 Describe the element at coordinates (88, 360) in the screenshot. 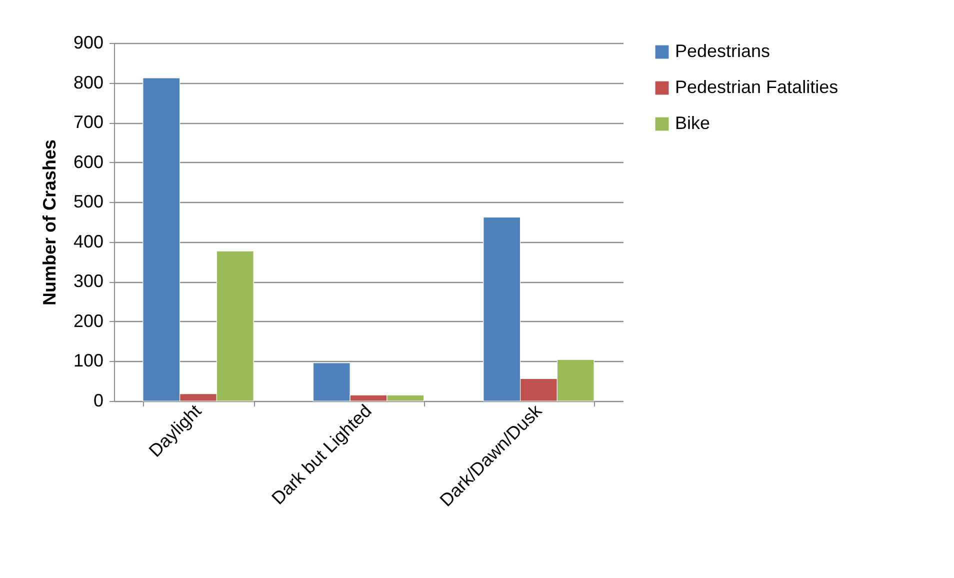

I see `y-tick-label: 100` at that location.